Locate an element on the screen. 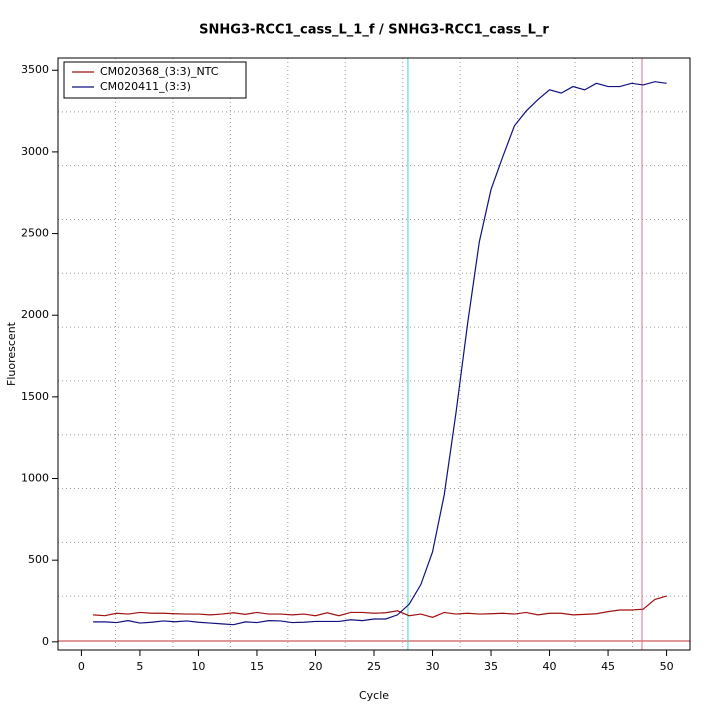  x-tick-label: 45 is located at coordinates (608, 666).